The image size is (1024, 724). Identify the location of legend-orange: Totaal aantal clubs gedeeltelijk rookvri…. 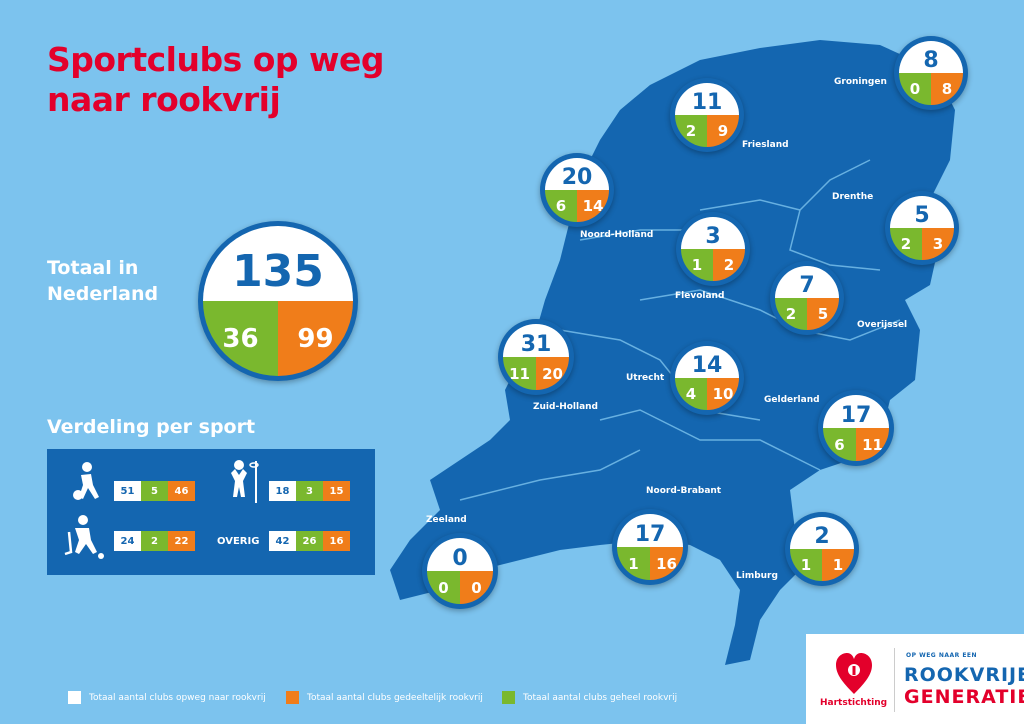
(384, 697).